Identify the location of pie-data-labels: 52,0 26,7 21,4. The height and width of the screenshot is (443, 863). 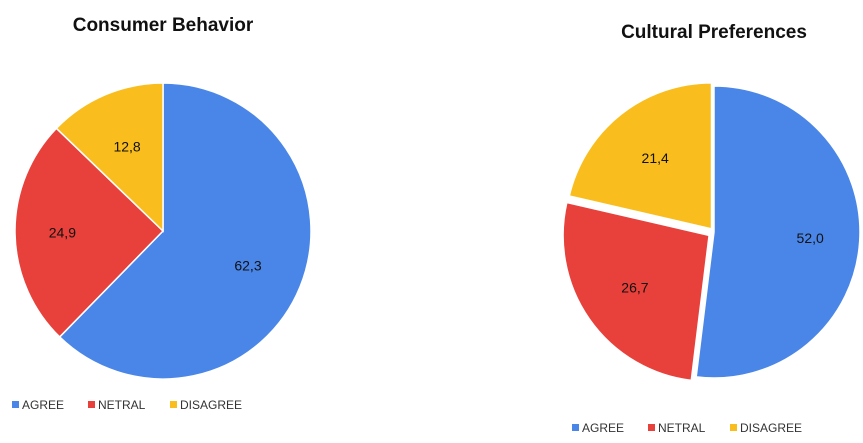
(722, 222).